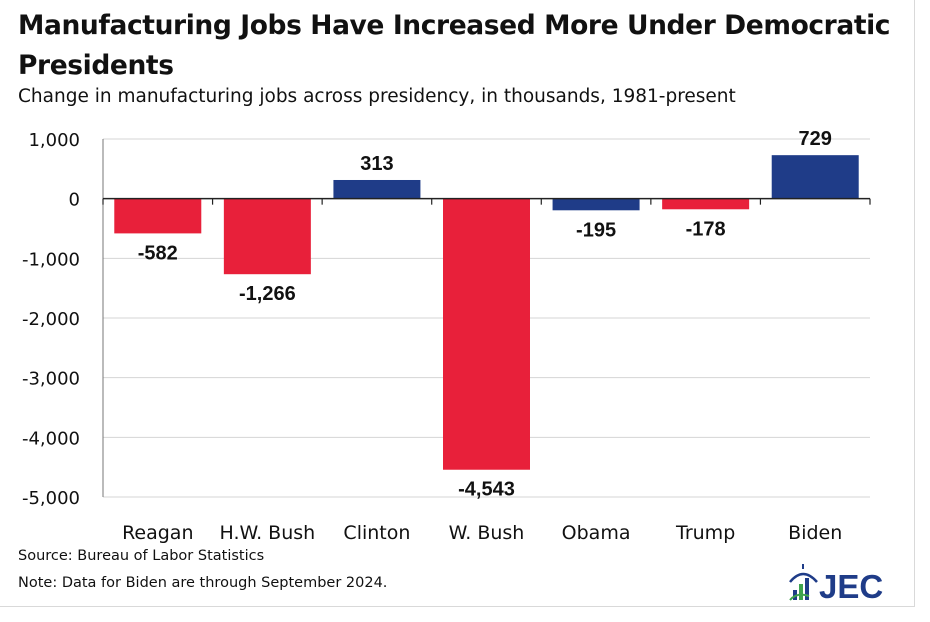  Describe the element at coordinates (267, 236) in the screenshot. I see `bar-h-w-bush` at that location.